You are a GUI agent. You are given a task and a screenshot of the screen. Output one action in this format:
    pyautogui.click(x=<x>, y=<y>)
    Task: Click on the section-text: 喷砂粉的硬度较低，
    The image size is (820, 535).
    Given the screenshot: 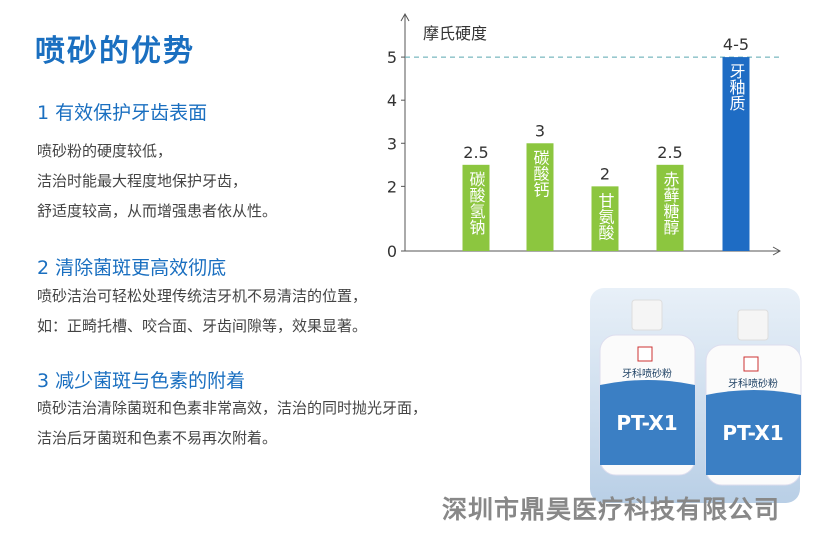 What is the action you would take?
    pyautogui.click(x=105, y=151)
    